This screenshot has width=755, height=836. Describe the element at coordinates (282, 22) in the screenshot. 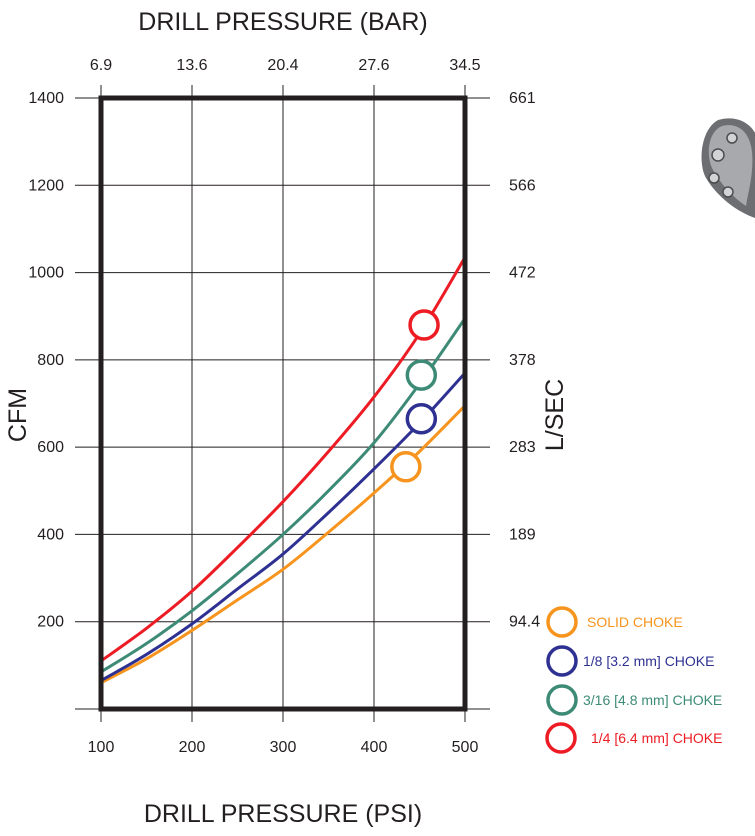

I see `top-axis-title: DRILL PRESSURE (BAR)` at that location.